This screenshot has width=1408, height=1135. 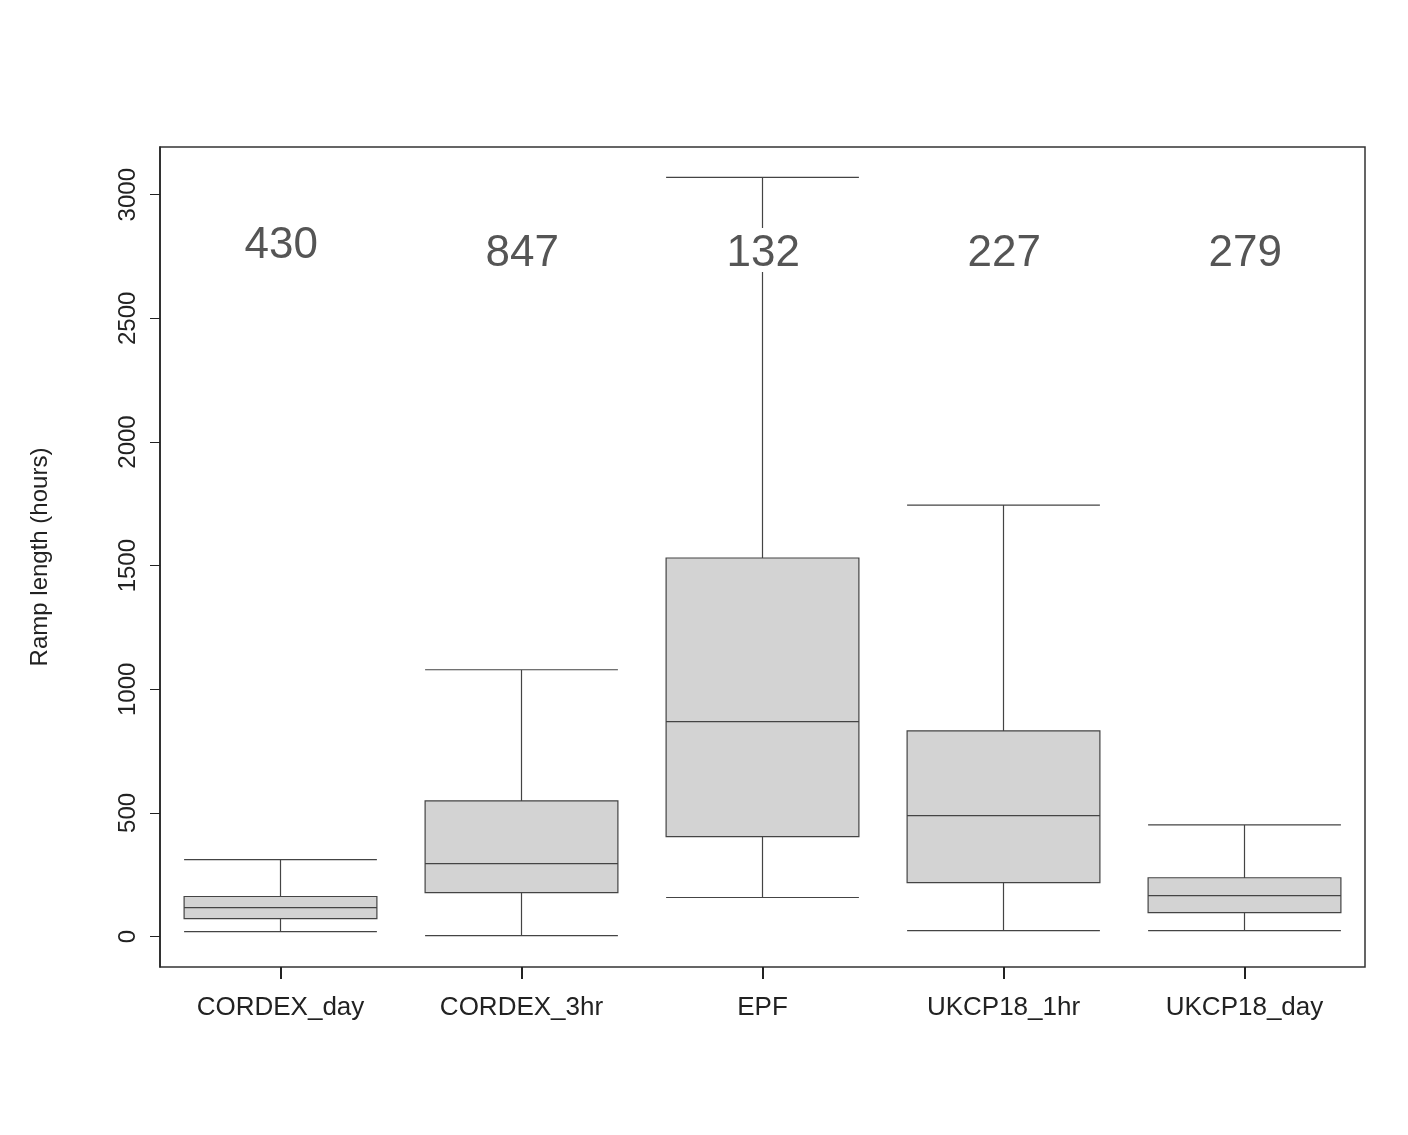 What do you see at coordinates (1245, 250) in the screenshot?
I see `annotation: 279` at bounding box center [1245, 250].